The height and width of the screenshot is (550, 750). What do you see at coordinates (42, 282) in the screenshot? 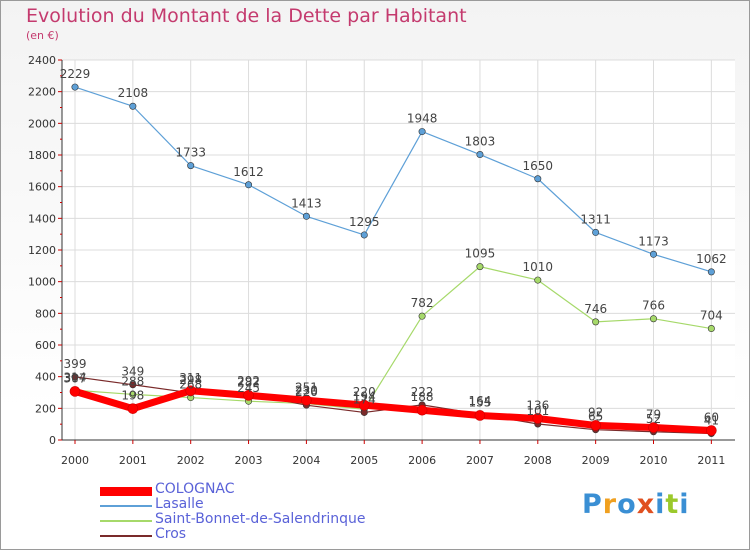
I see `y-tick-label: 1000` at bounding box center [42, 282].